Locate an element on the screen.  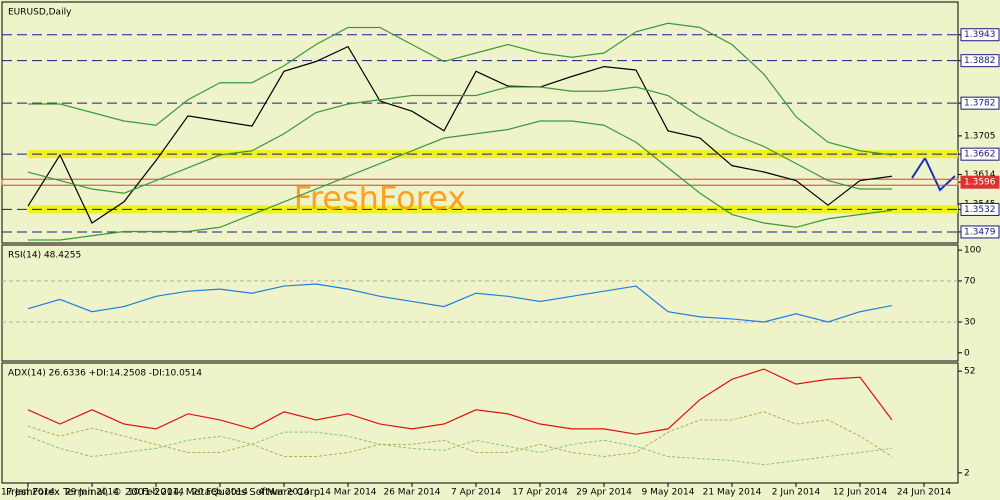
forecast-arrow is located at coordinates (933, 173).